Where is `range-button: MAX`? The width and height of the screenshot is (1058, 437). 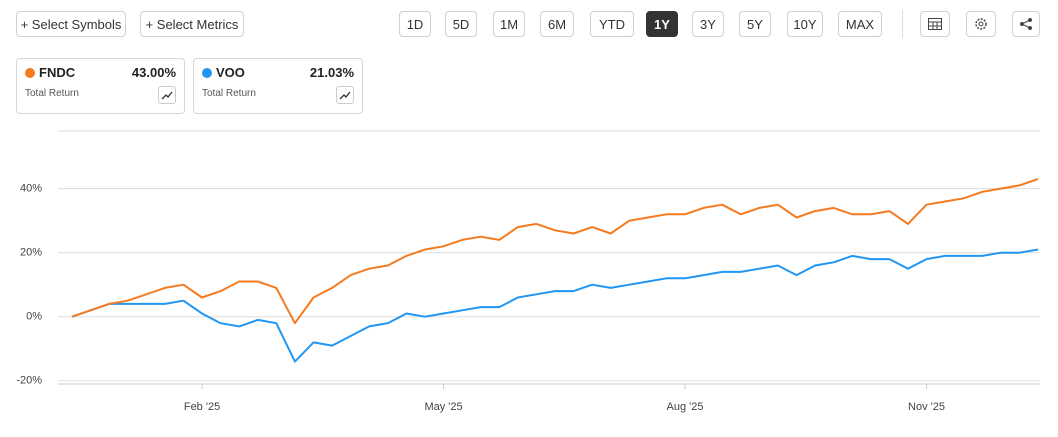
range-button: MAX is located at coordinates (860, 24).